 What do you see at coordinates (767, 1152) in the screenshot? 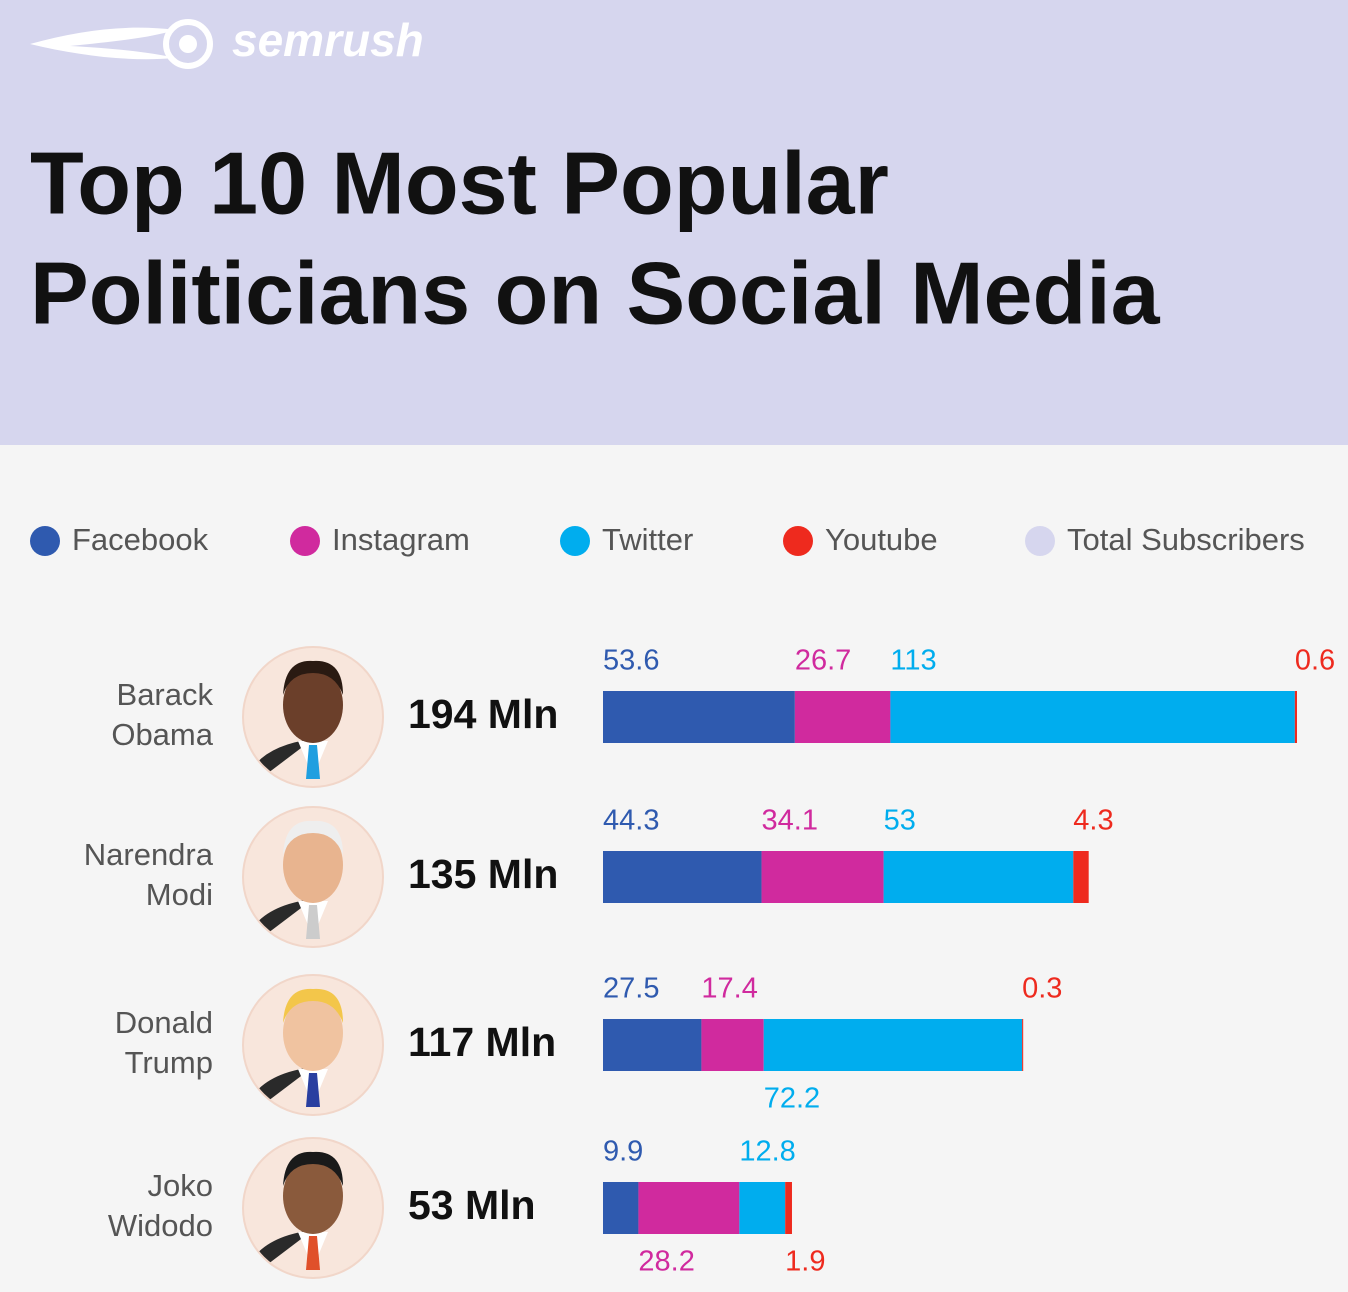
I see `value-label: 12.8` at bounding box center [767, 1152].